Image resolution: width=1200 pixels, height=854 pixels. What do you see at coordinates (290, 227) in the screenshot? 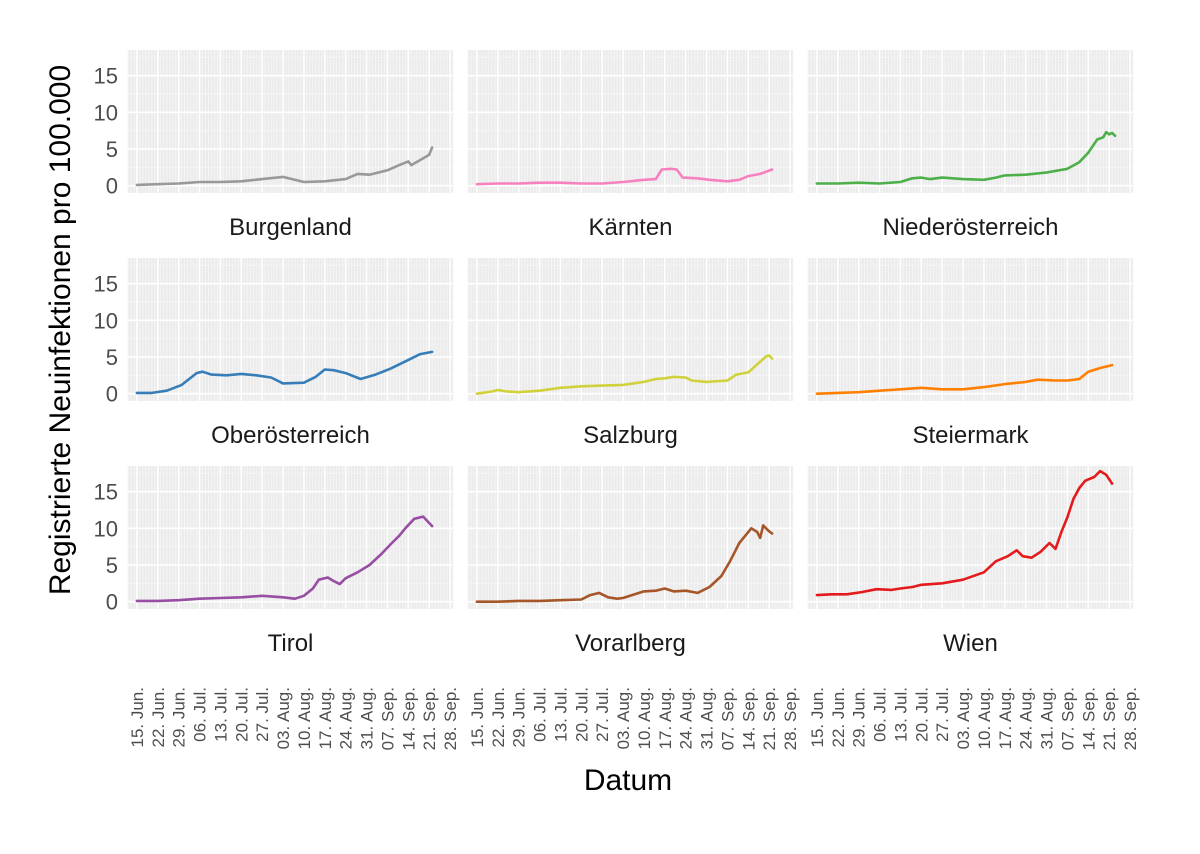
I see `facet-label: Burgenland` at bounding box center [290, 227].